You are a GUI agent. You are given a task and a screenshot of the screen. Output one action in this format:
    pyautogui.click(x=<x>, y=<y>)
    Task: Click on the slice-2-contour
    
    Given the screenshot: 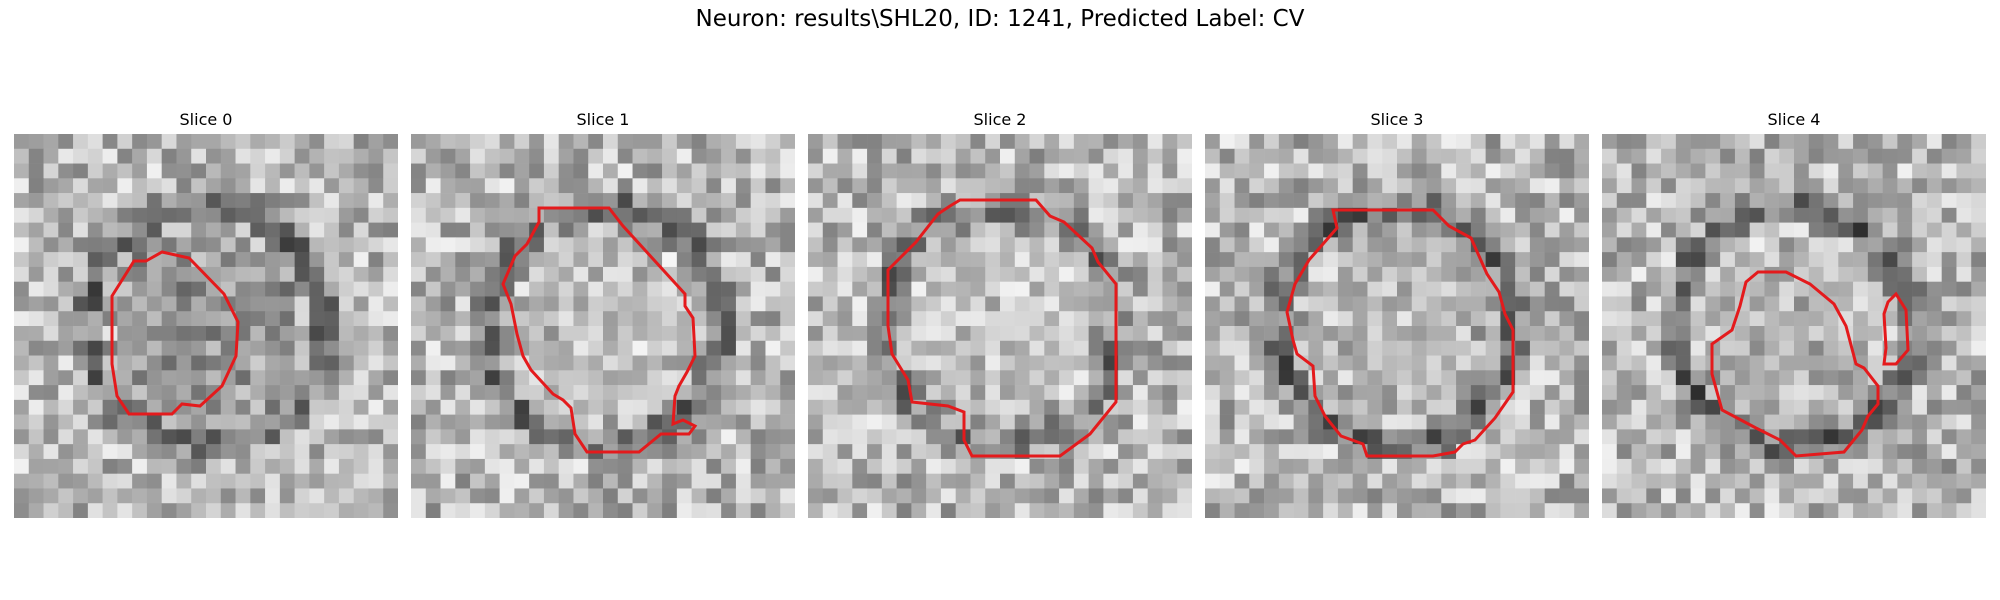 What is the action you would take?
    pyautogui.click(x=1002, y=328)
    